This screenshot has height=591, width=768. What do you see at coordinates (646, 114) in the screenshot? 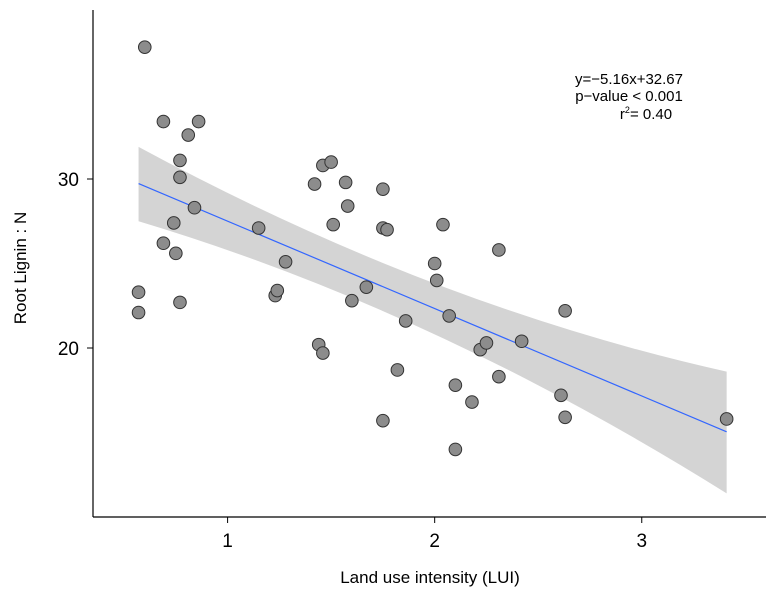
I see `regression-r-squared: r2= 0.40` at bounding box center [646, 114].